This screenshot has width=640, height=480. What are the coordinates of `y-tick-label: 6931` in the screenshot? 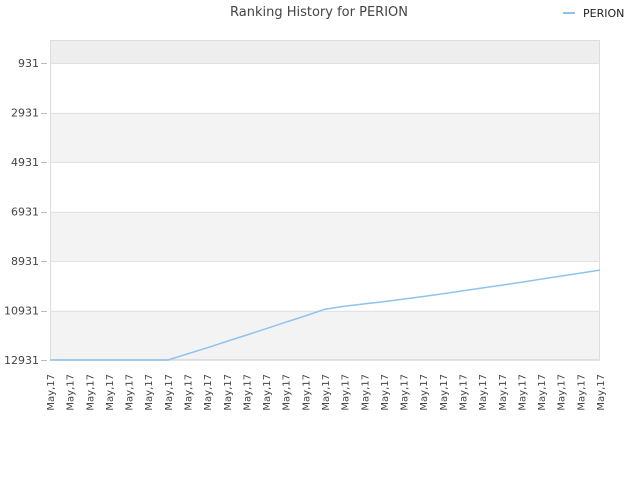 It's located at (25, 212).